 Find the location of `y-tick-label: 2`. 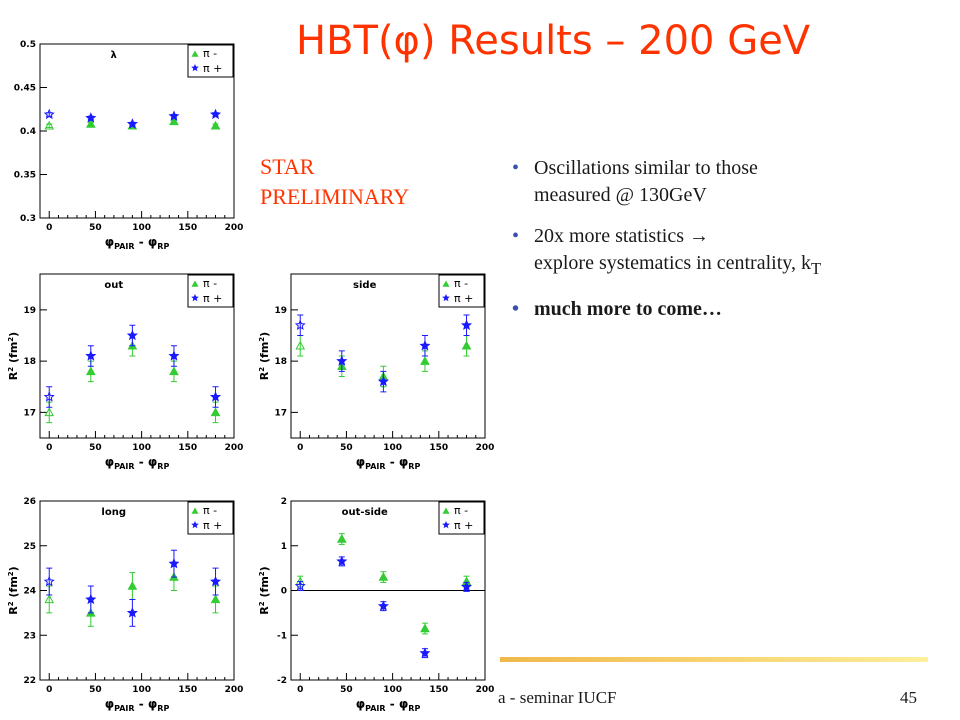

y-tick-label: 2 is located at coordinates (284, 502).